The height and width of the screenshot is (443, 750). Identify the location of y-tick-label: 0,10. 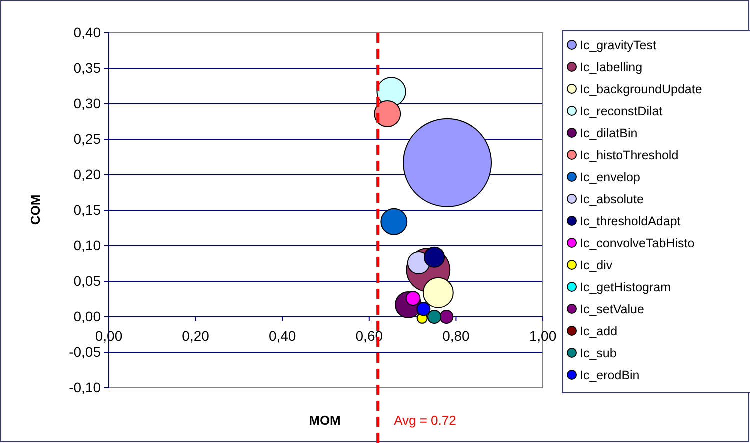
(88, 245).